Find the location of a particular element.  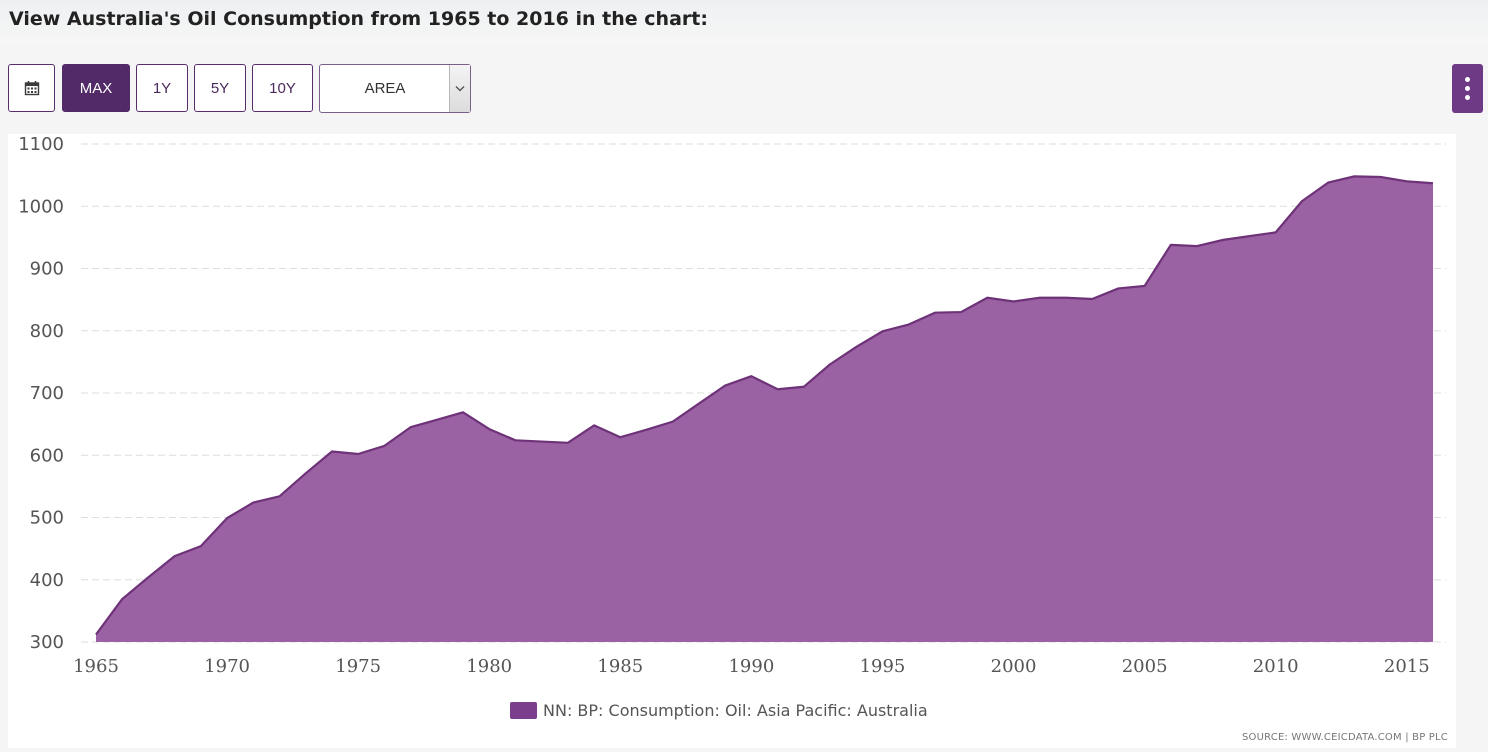

chart-toolbar: MAX 1Y 5Y 10Y AREA is located at coordinates (744, 89).